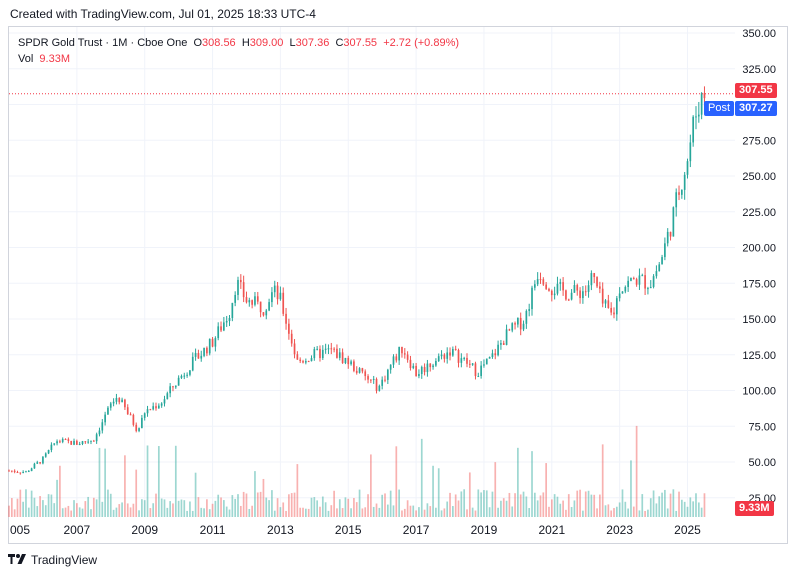  I want to click on high-label: H, so click(245, 43).